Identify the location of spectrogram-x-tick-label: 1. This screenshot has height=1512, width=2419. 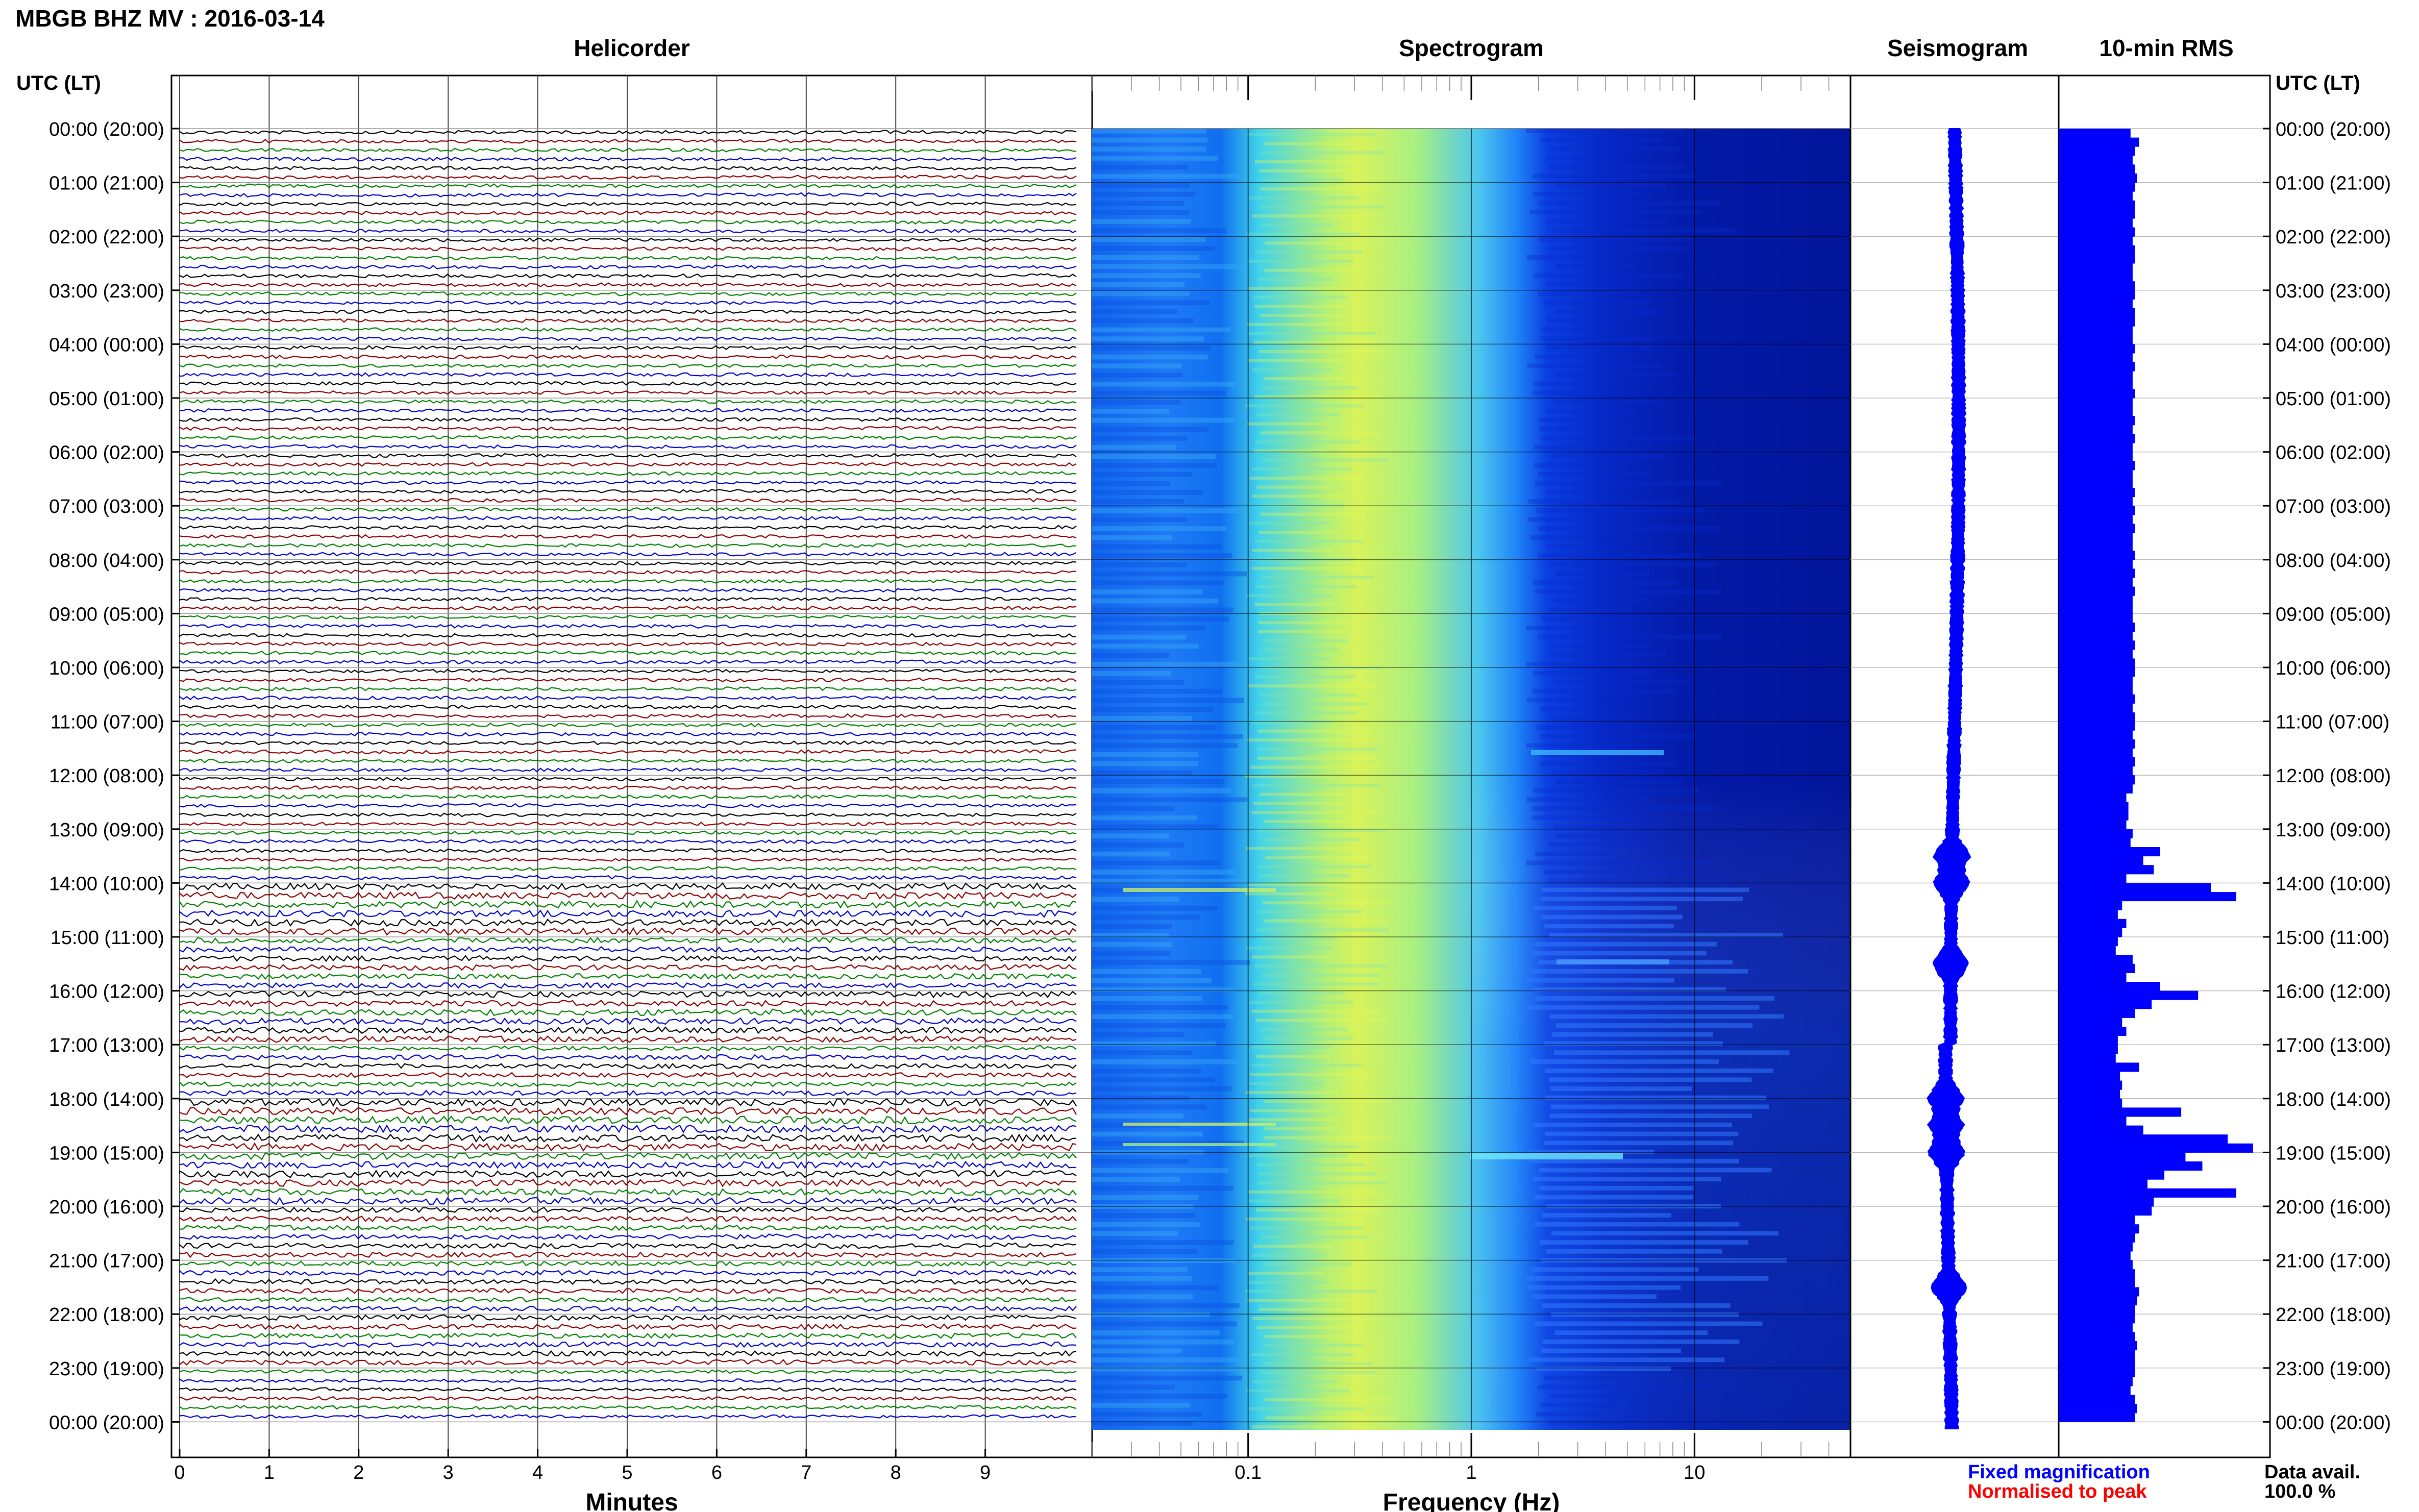
(1471, 1472).